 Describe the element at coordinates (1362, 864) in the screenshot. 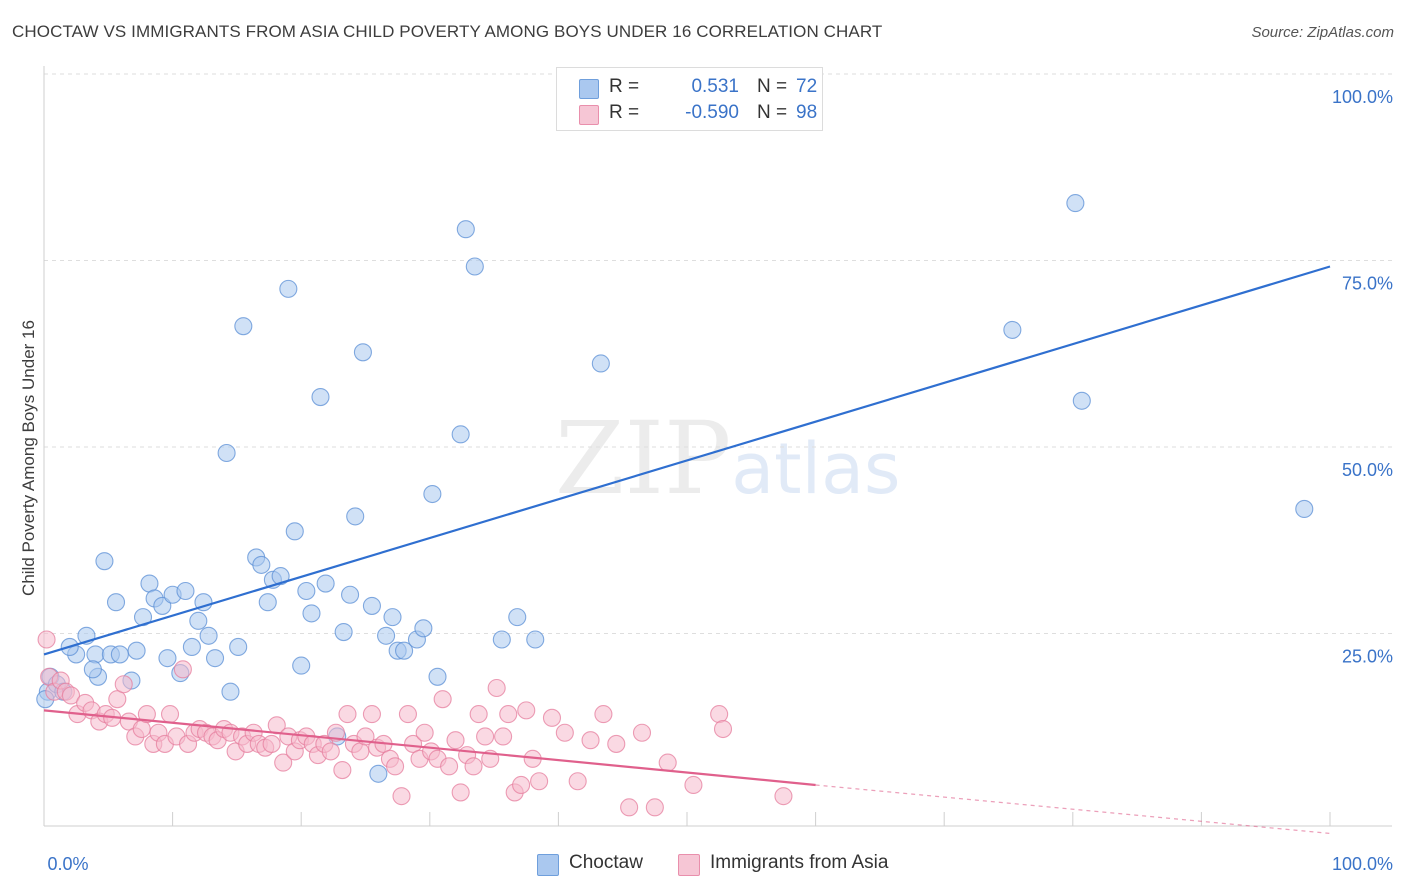

I see `x-tick-label: 100.0%` at that location.